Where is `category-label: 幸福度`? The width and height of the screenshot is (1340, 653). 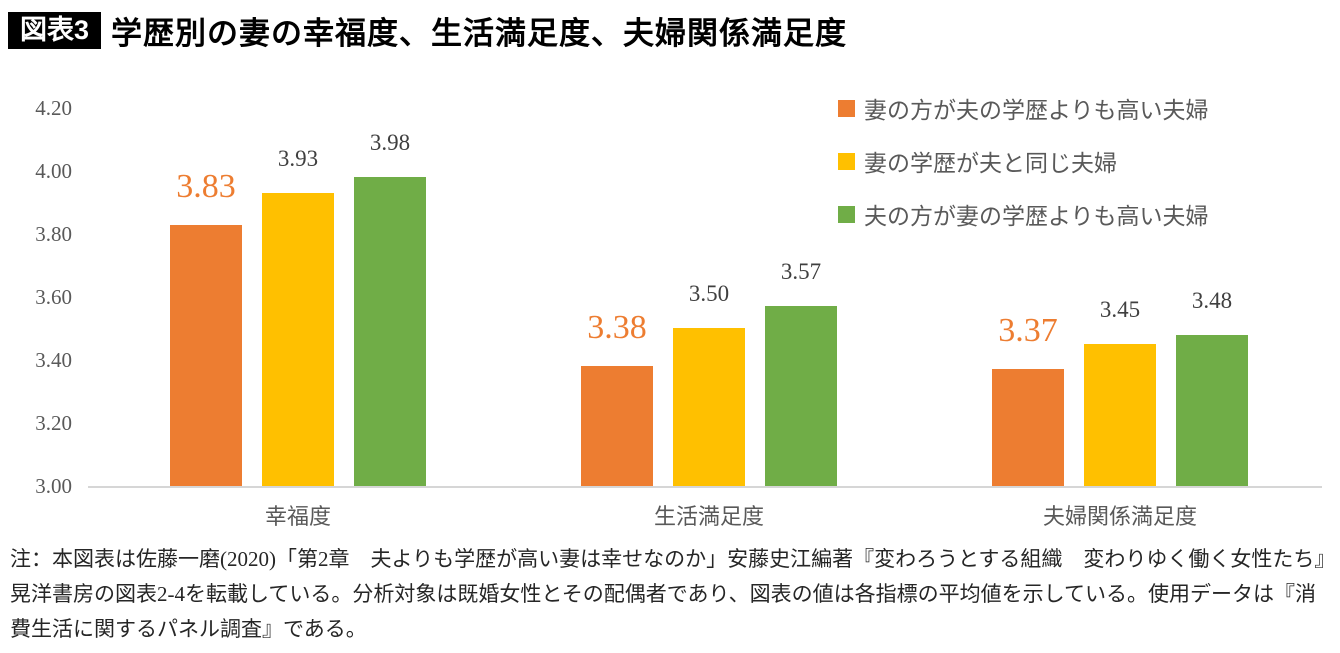 category-label: 幸福度 is located at coordinates (297, 516).